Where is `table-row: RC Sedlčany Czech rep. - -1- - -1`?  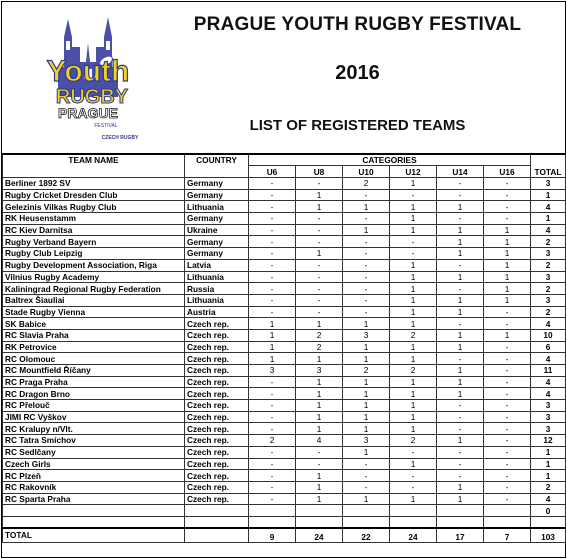 table-row: RC Sedlčany Czech rep. - -1- - -1 is located at coordinates (284, 452).